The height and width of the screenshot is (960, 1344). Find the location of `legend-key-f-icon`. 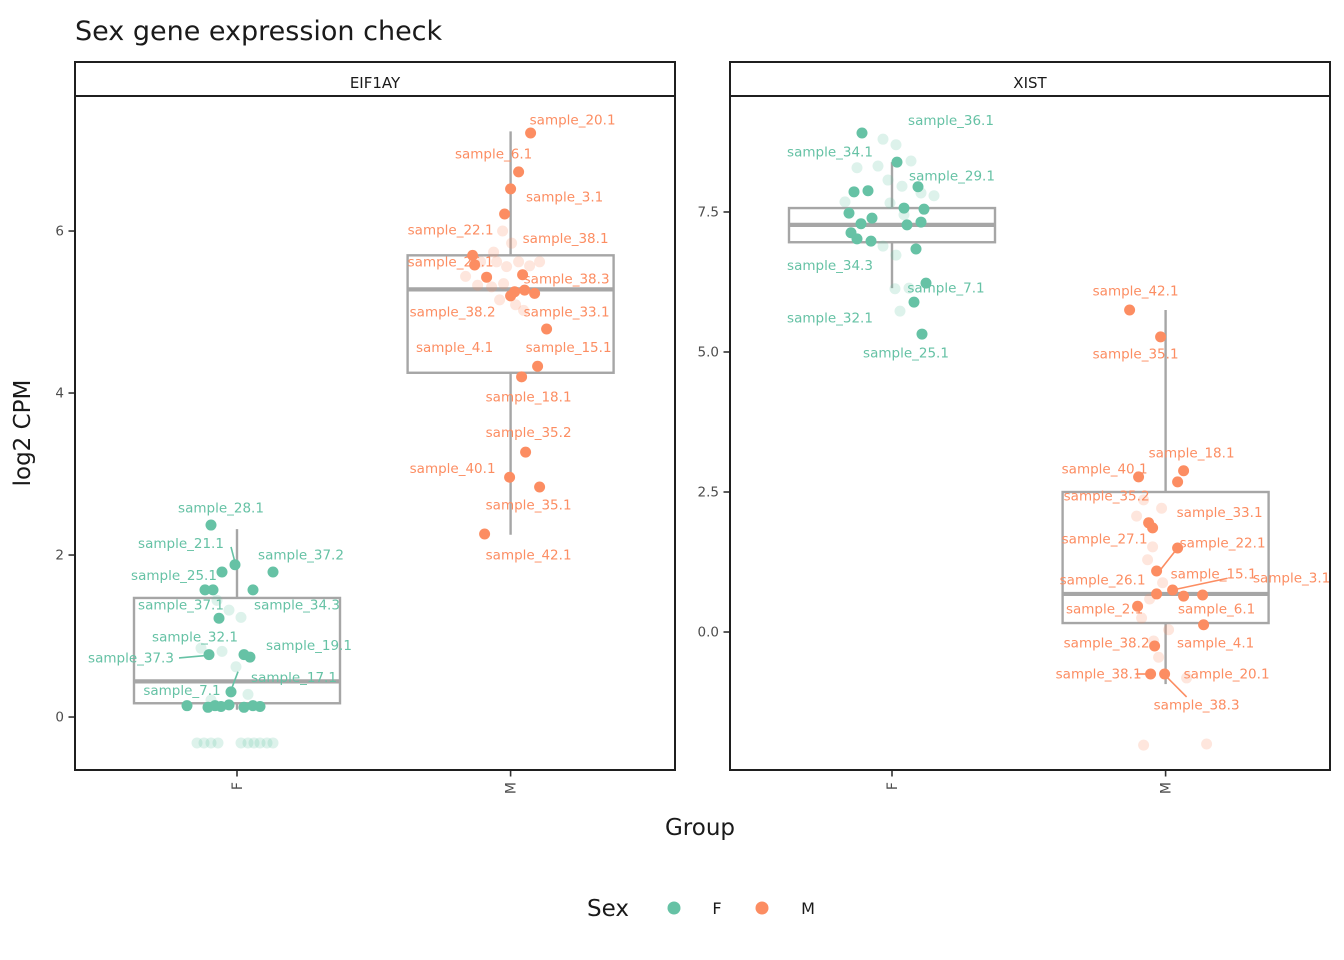

legend-key-f-icon is located at coordinates (674, 908).